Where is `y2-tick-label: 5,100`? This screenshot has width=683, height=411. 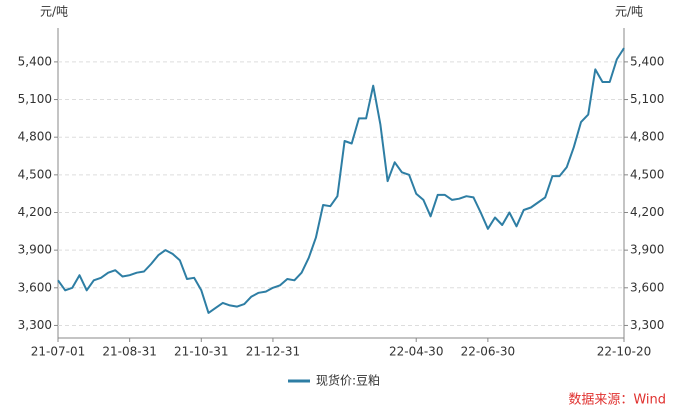
y2-tick-label: 5,100 is located at coordinates (647, 99).